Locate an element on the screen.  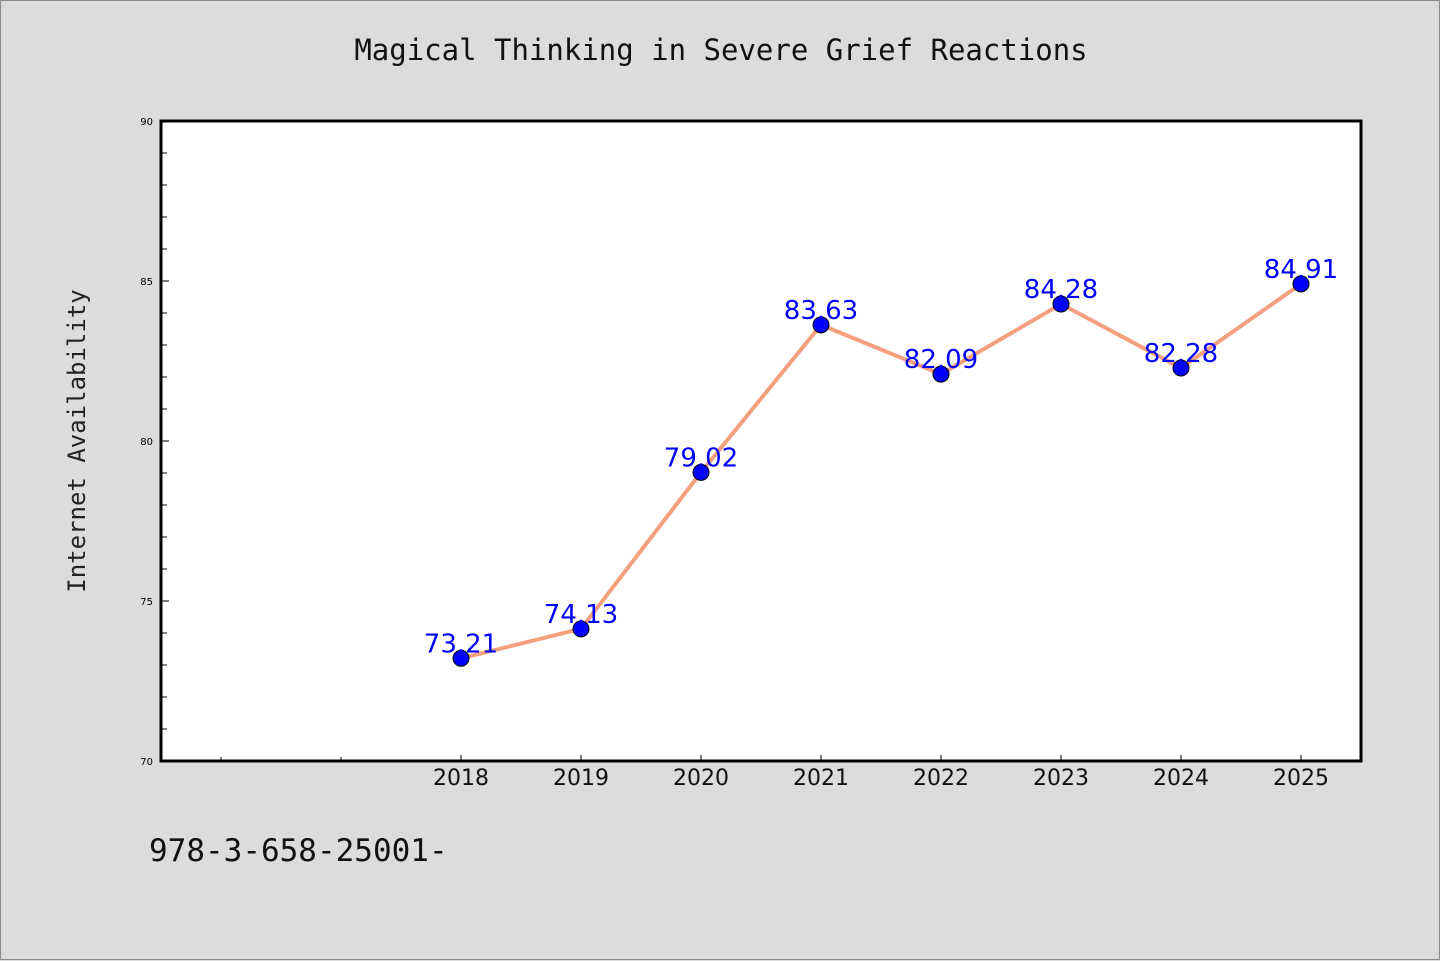
data-label: 84.28 is located at coordinates (1061, 290).